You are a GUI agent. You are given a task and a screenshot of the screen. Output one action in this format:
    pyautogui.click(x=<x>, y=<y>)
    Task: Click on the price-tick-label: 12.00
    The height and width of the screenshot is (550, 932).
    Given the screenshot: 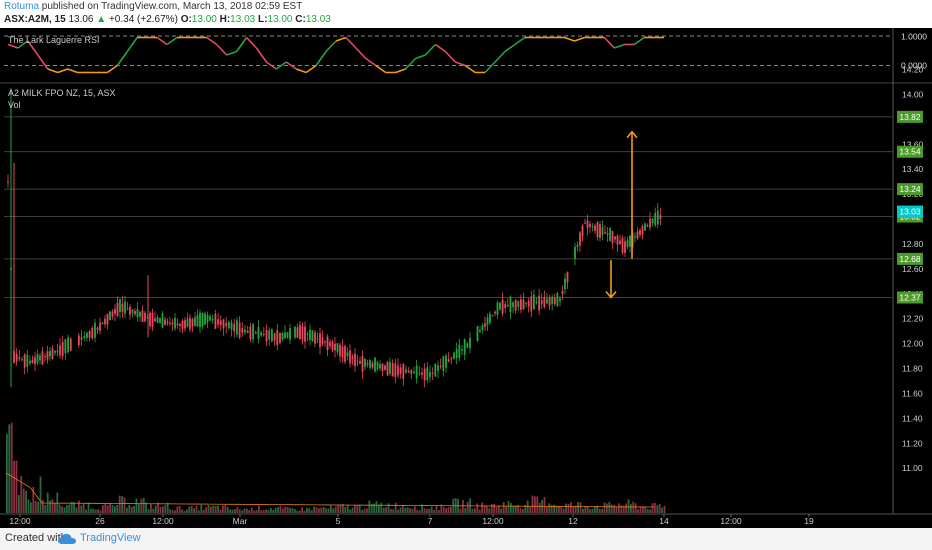 What is the action you would take?
    pyautogui.click(x=913, y=344)
    